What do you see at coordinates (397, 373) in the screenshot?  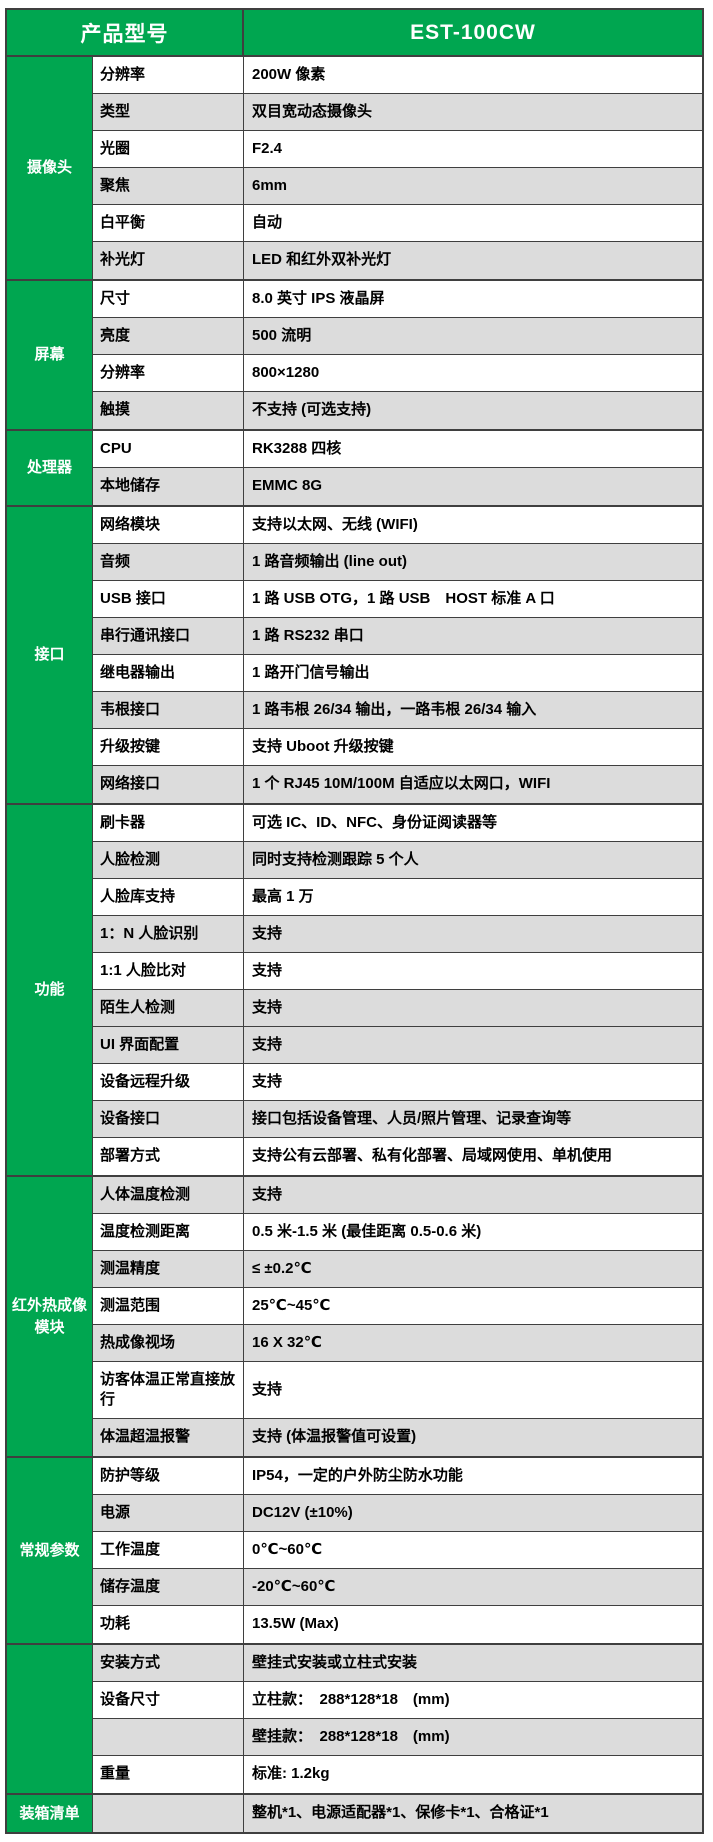 I see `table-row: 分辨率 800×1280` at bounding box center [397, 373].